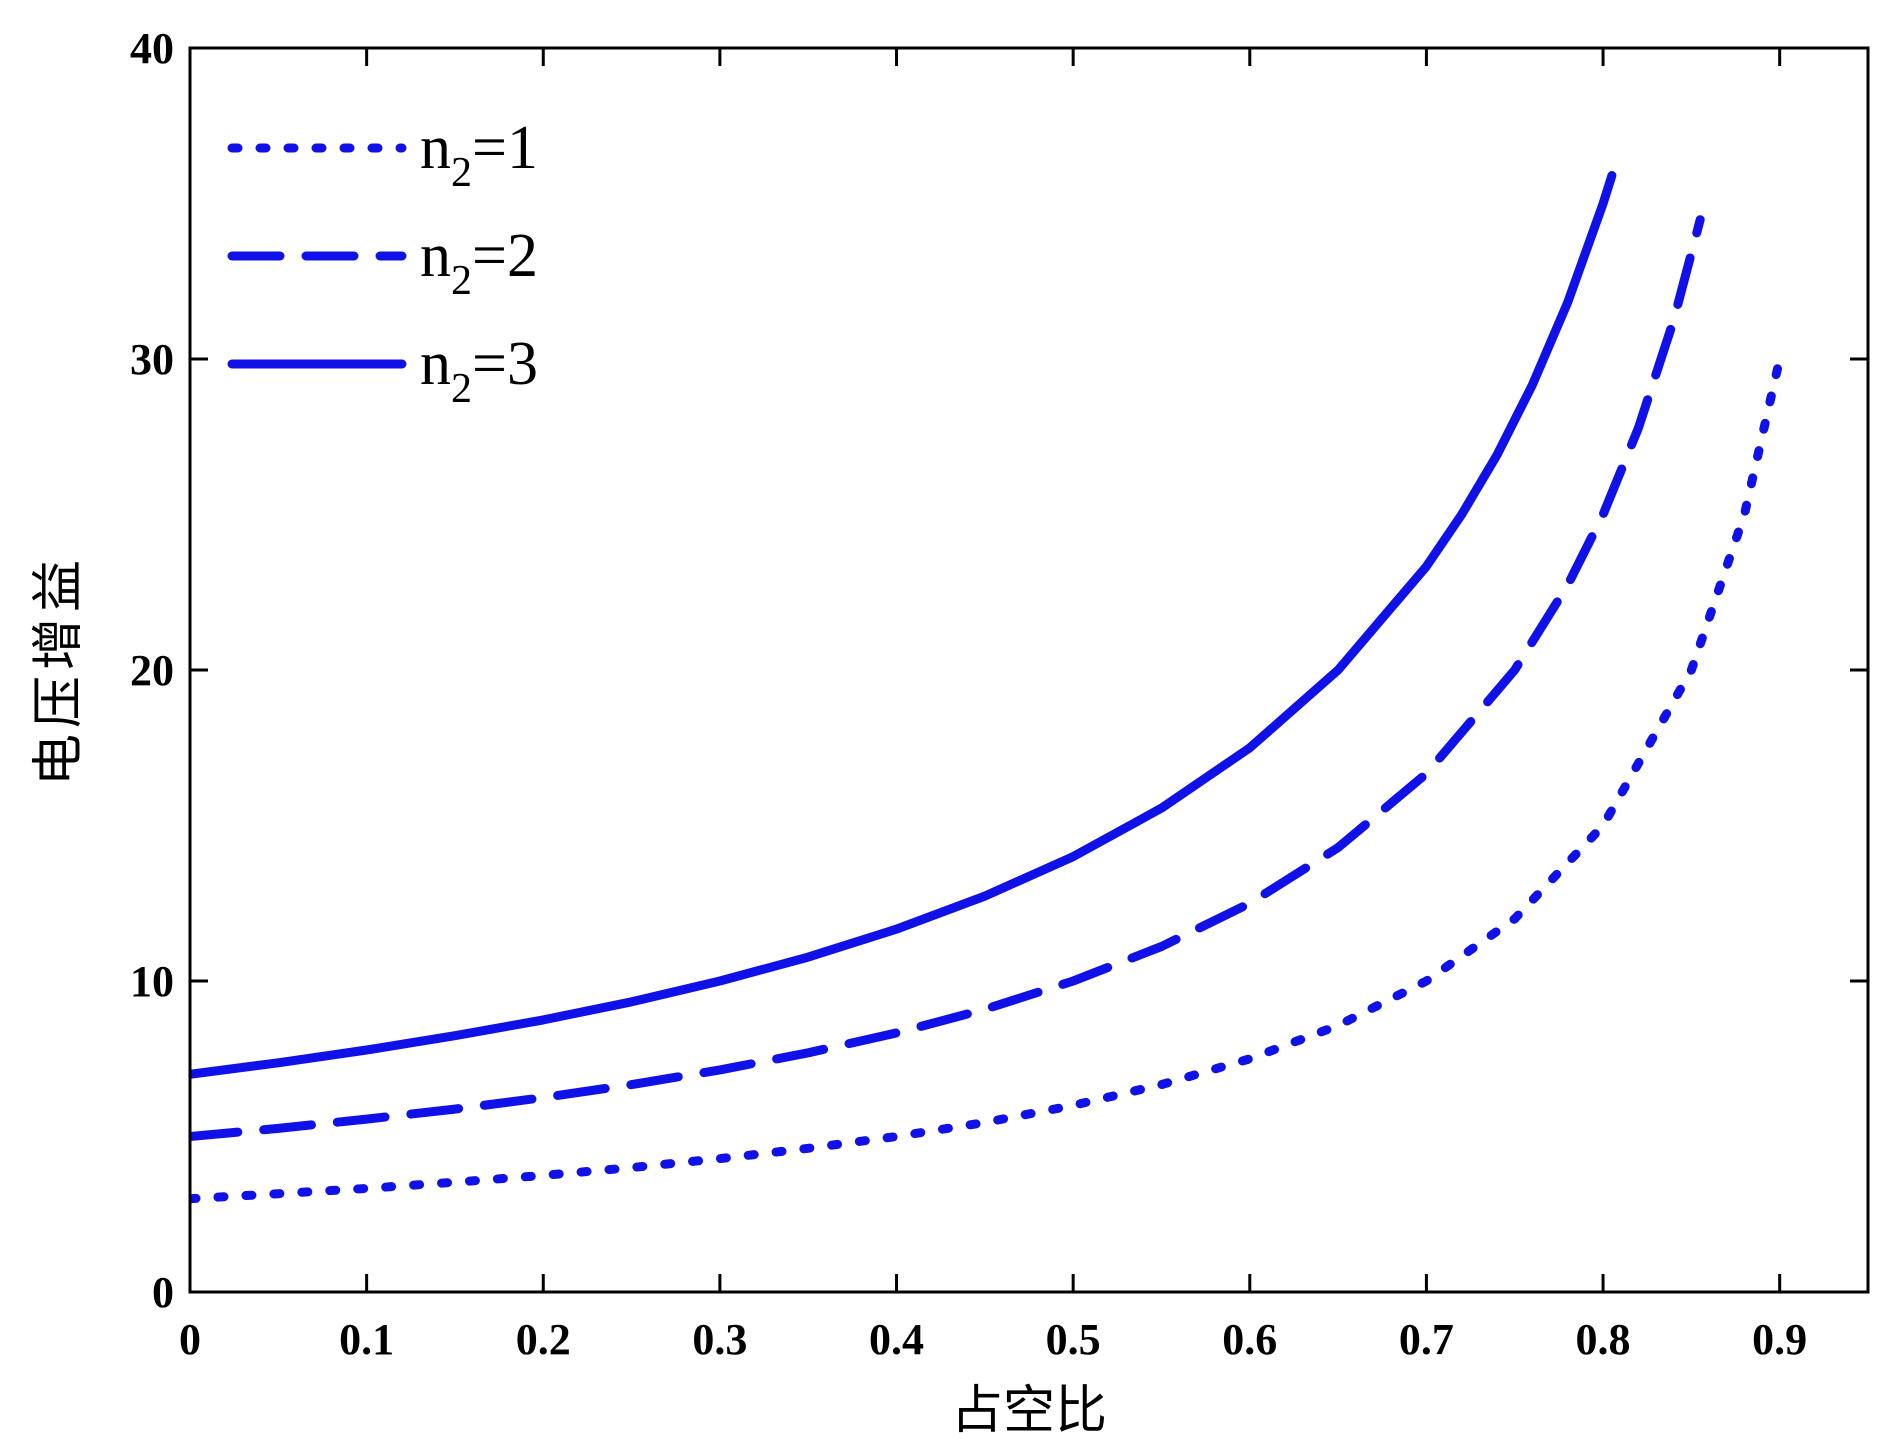 The width and height of the screenshot is (1890, 1446). I want to click on x-tick-label: 0.4, so click(896, 1339).